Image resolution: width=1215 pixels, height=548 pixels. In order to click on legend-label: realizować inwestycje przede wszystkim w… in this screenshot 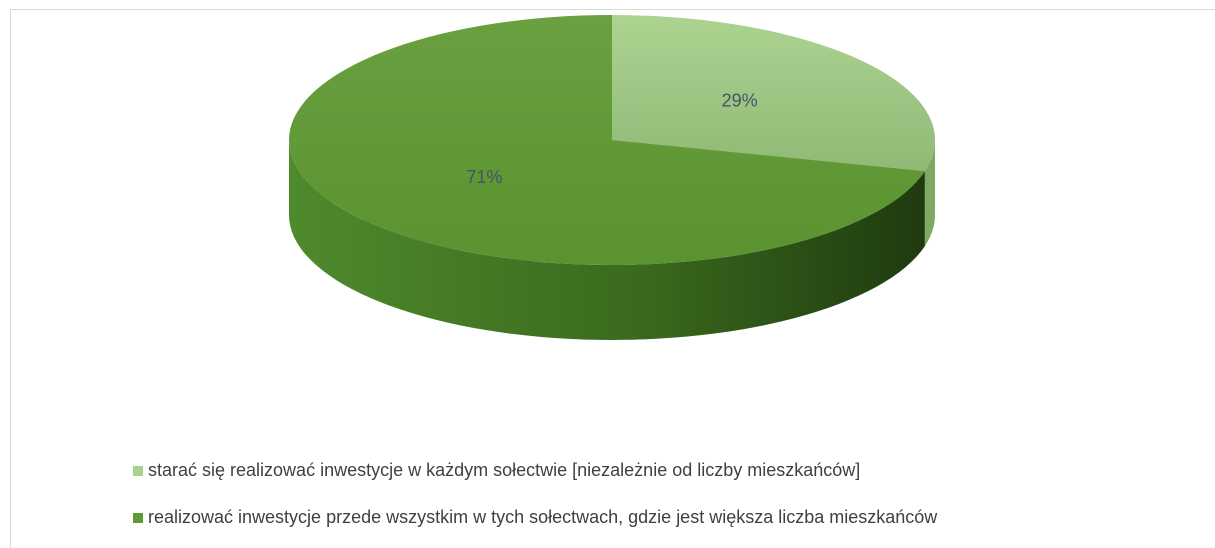, I will do `click(543, 517)`.